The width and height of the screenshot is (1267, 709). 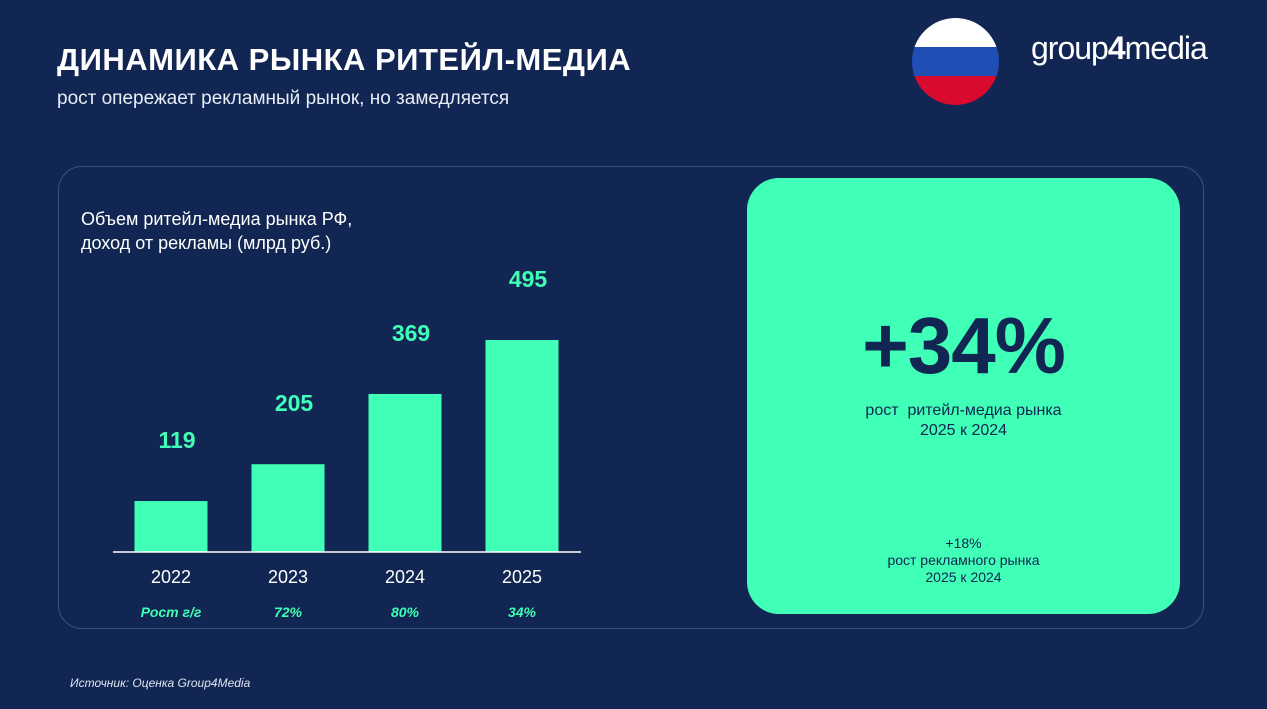 What do you see at coordinates (171, 526) in the screenshot?
I see `bar-2022` at bounding box center [171, 526].